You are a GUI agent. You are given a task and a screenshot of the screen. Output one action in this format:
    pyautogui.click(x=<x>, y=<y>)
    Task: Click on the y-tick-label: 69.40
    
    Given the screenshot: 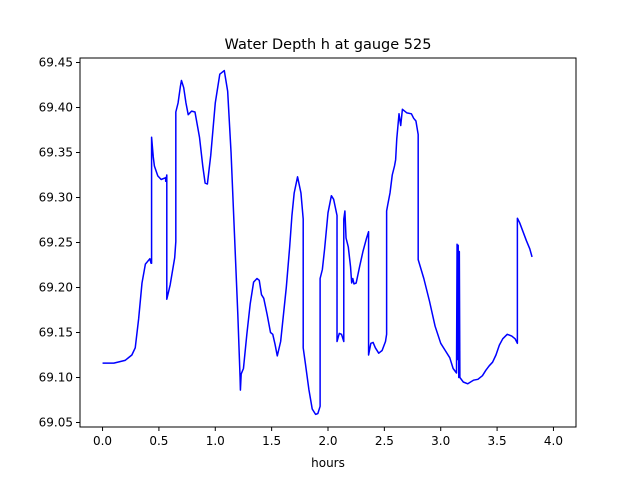 What is the action you would take?
    pyautogui.click(x=56, y=108)
    